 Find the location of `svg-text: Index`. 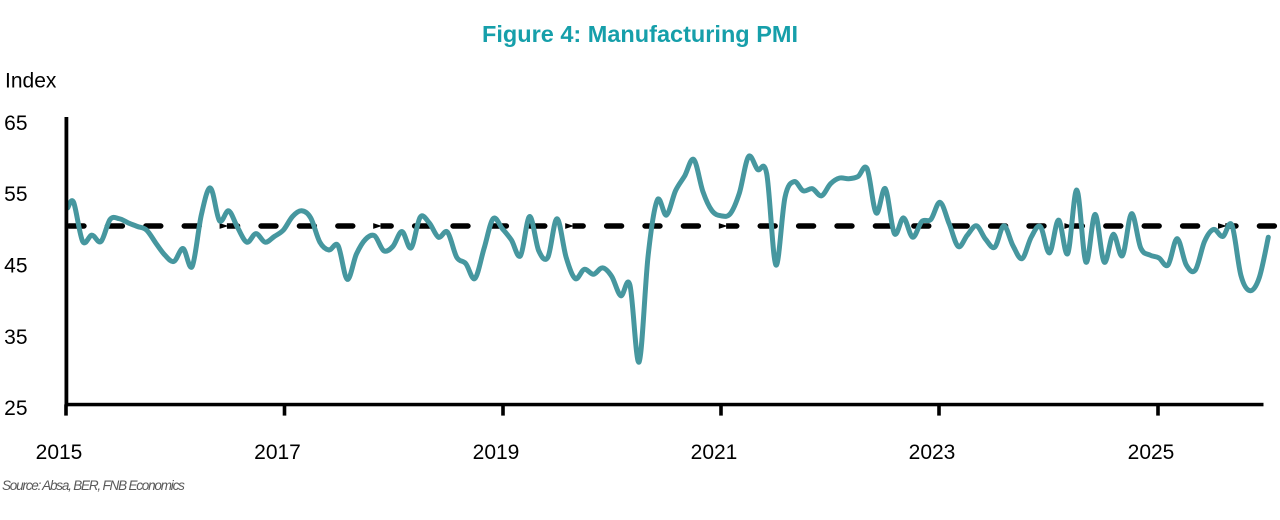

svg-text: Index is located at coordinates (31, 81).